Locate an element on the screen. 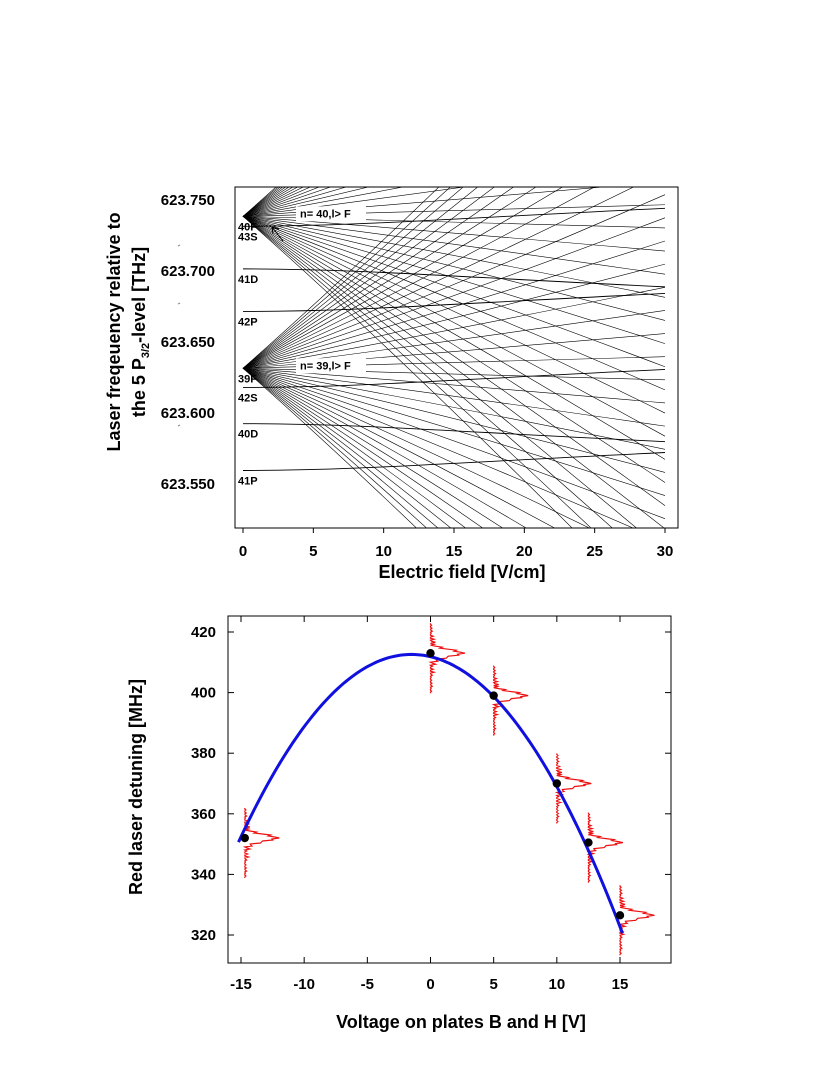 The height and width of the screenshot is (1075, 830). y-tick-label: 623.750 is located at coordinates (188, 200).